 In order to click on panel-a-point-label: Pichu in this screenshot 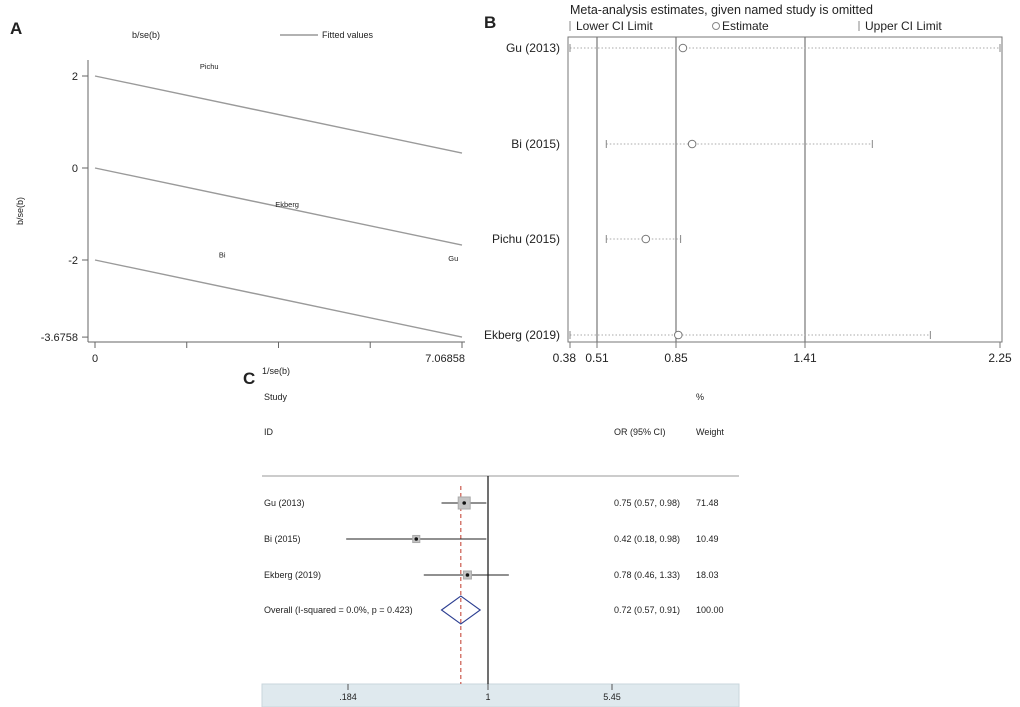, I will do `click(209, 66)`.